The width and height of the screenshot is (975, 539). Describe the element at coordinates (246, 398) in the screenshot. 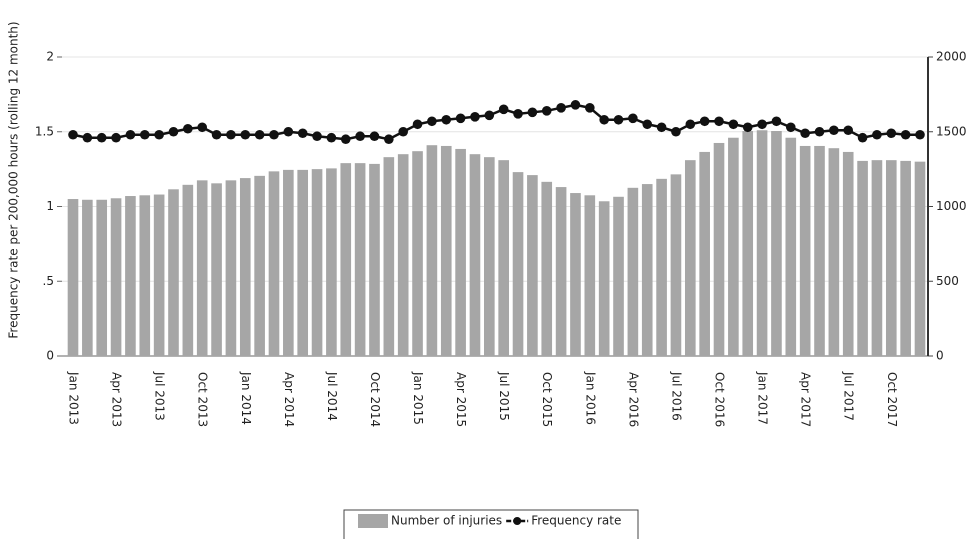

I see `x-tick-label: Jan 2014` at that location.